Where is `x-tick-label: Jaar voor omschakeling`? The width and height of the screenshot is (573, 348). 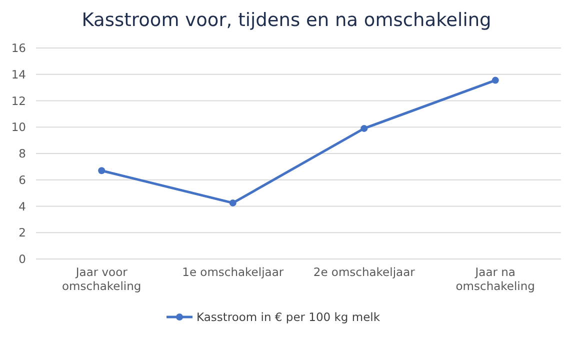
x-tick-label: Jaar voor omschakeling is located at coordinates (102, 279).